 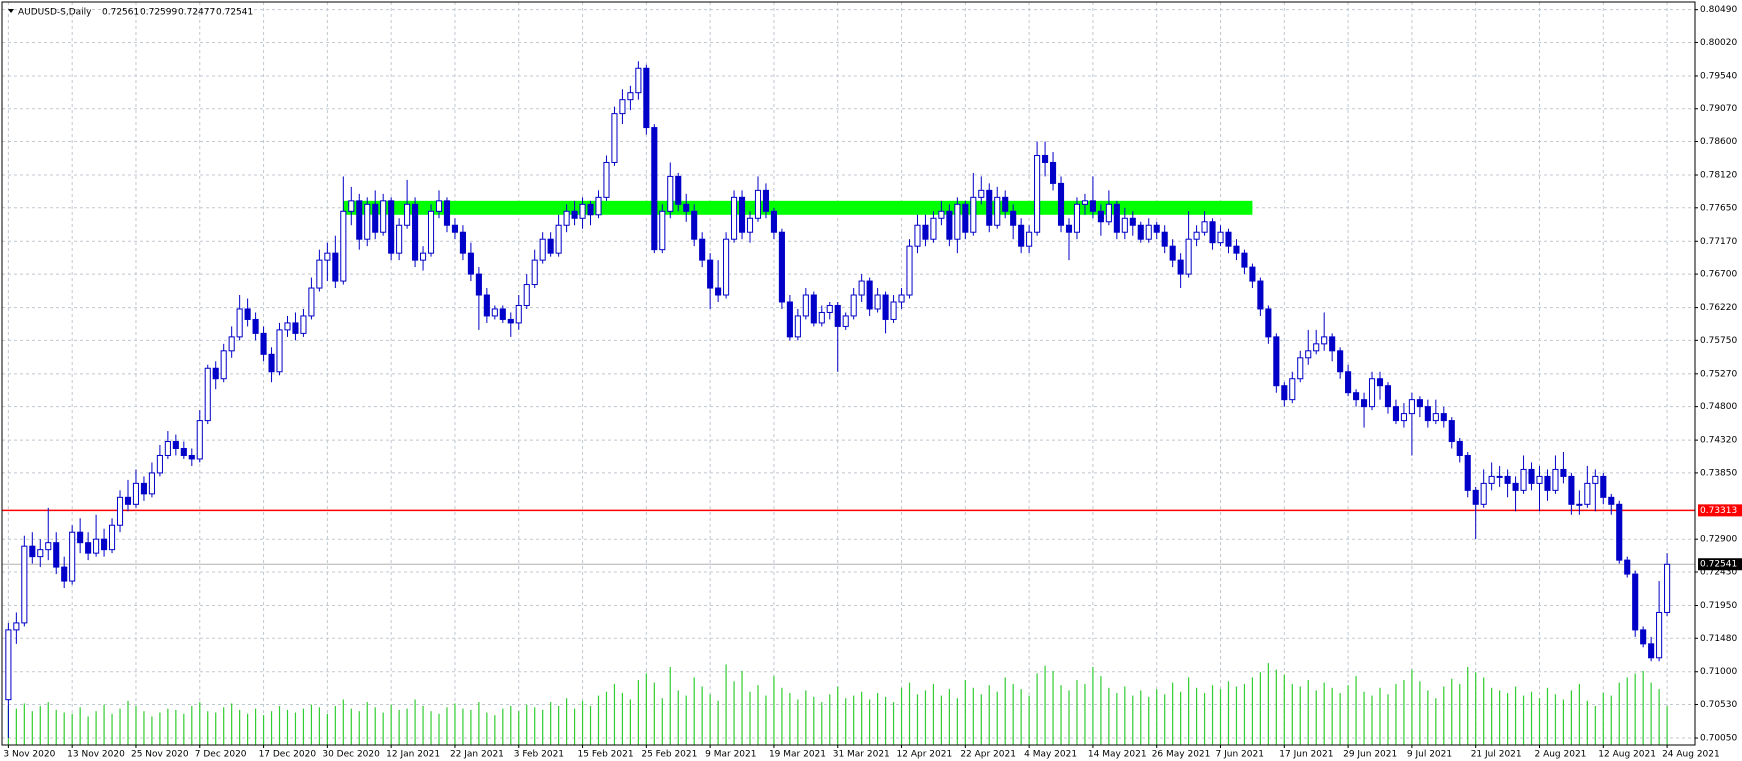 I want to click on x-tick-label: 12 Jan 2021, so click(x=413, y=755).